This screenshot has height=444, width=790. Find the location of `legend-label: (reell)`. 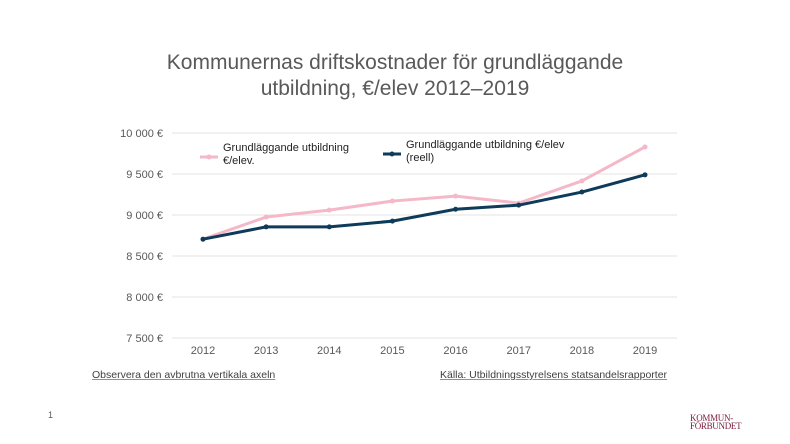

legend-label: (reell) is located at coordinates (420, 158).